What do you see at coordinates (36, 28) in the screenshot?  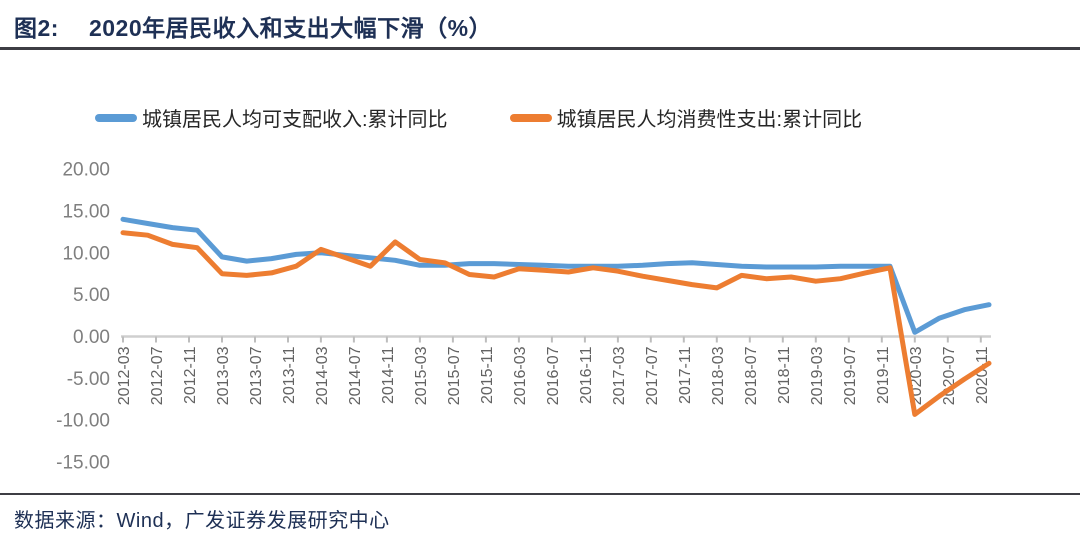 I see `figure-number-label: 图2:` at bounding box center [36, 28].